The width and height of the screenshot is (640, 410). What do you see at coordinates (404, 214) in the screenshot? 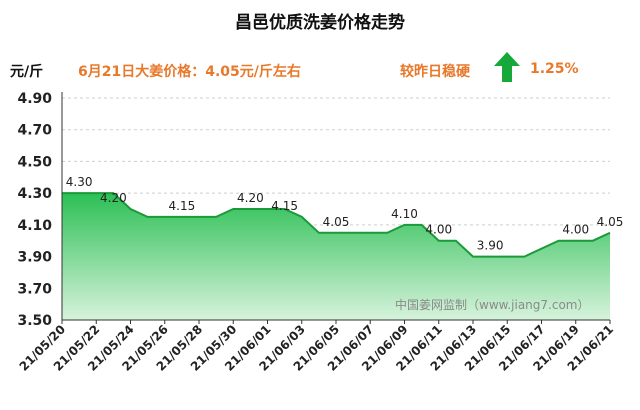
I see `data-label: 4.10` at bounding box center [404, 214].